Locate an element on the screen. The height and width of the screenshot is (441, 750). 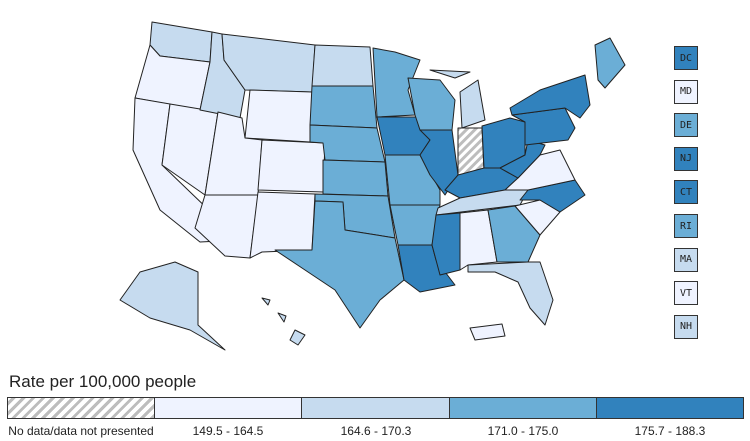
state-ND is located at coordinates (342, 65).